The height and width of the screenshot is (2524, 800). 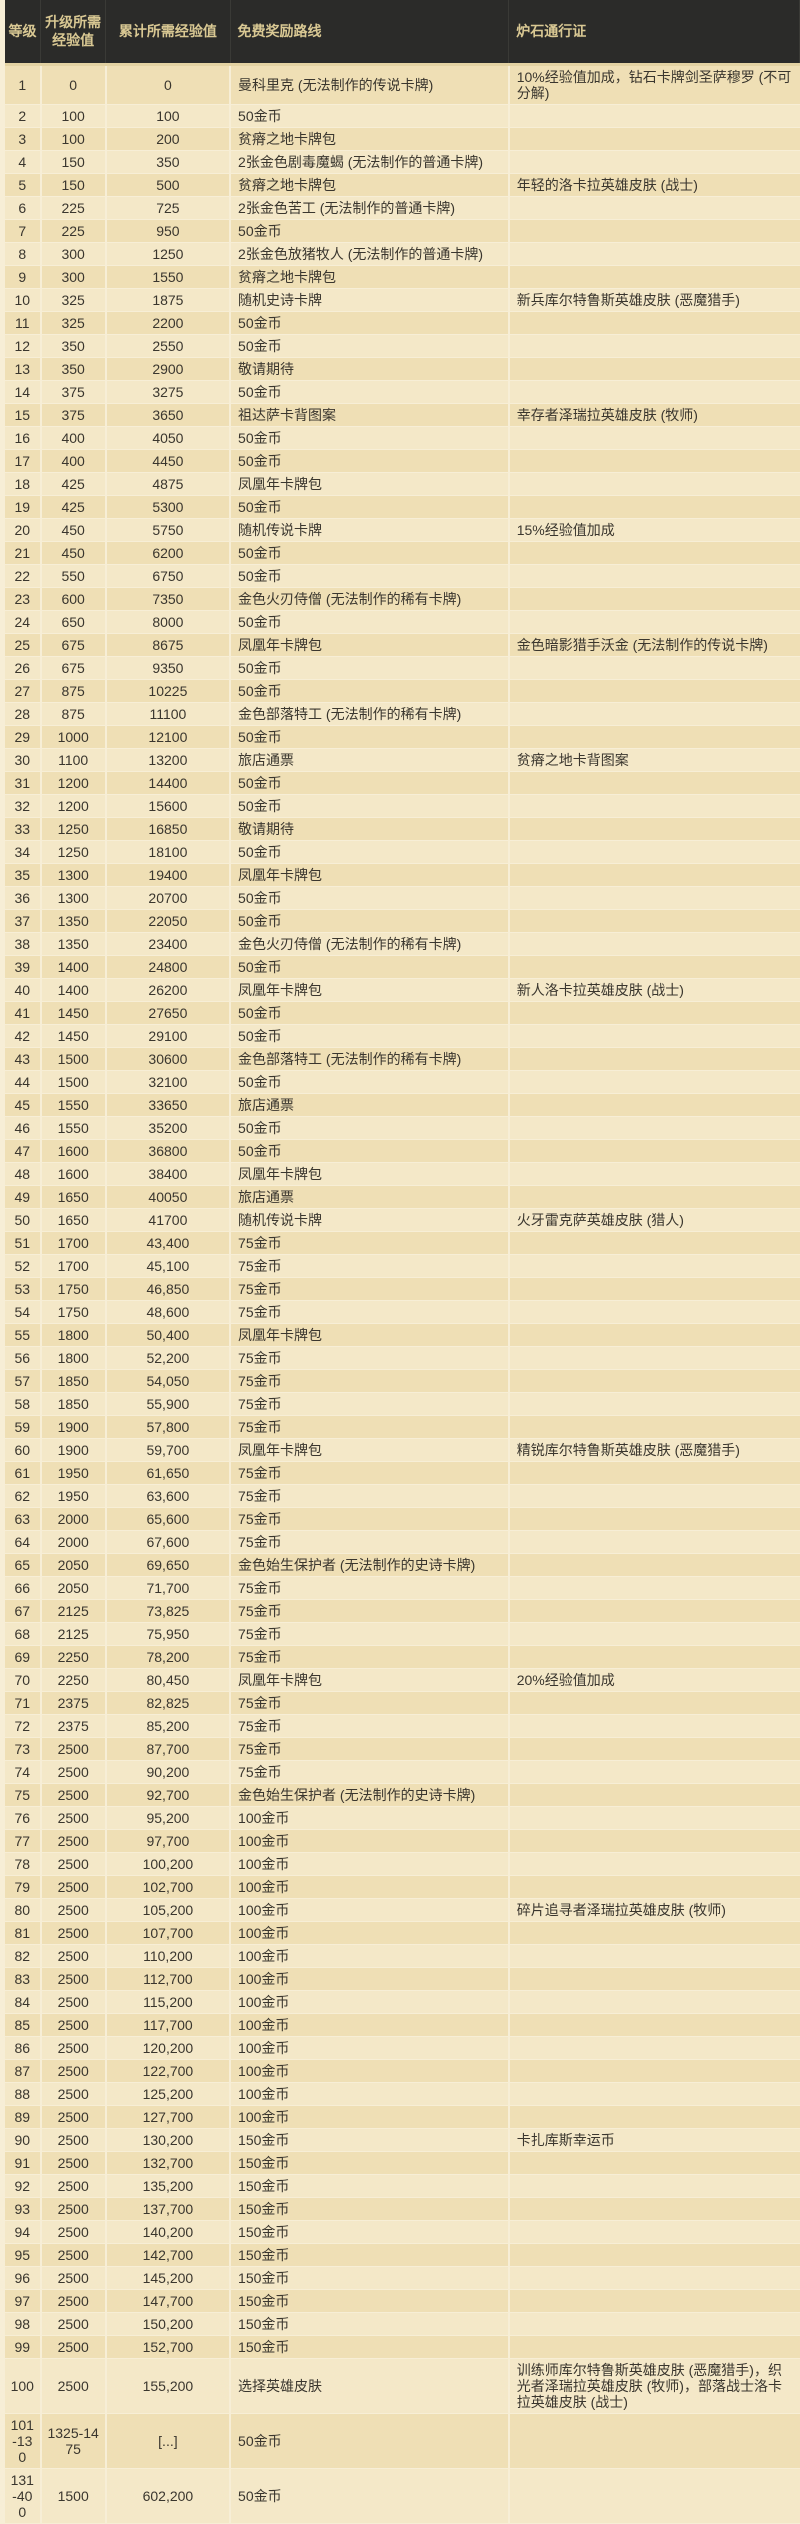 I want to click on xp-to-level-cell: 1800, so click(x=73, y=1358).